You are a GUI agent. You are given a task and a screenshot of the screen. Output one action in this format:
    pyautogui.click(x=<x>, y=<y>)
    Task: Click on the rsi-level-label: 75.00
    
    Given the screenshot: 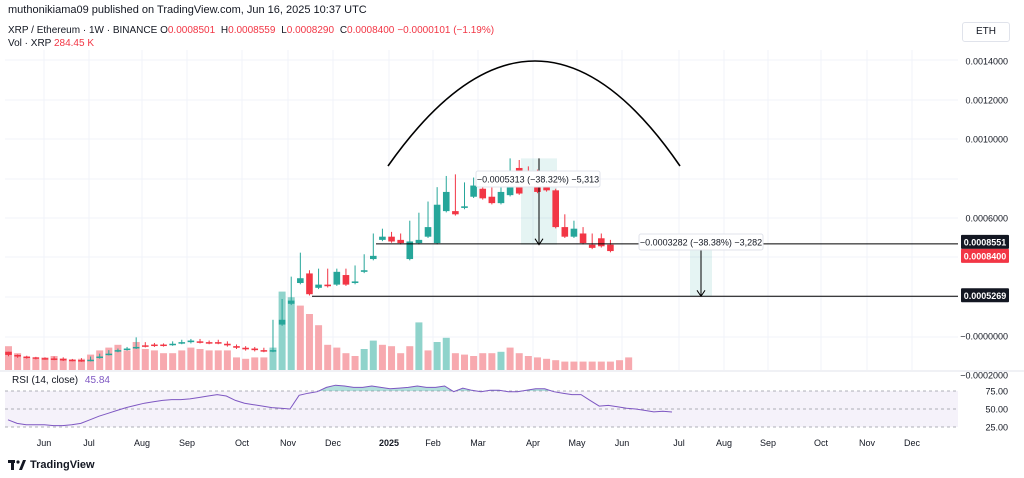 What is the action you would take?
    pyautogui.click(x=996, y=392)
    